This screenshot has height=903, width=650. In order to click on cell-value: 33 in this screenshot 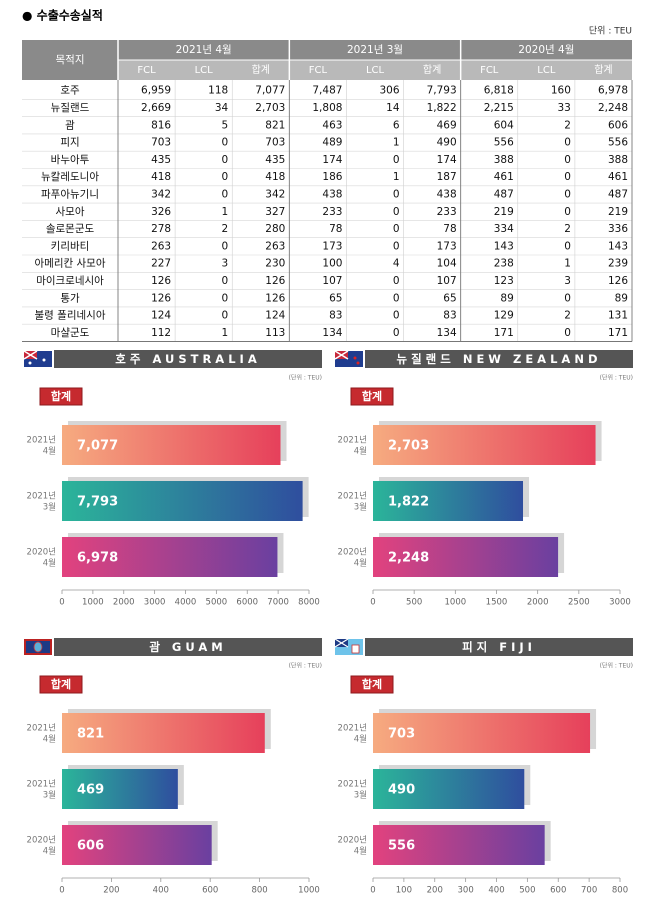, I will do `click(564, 108)`.